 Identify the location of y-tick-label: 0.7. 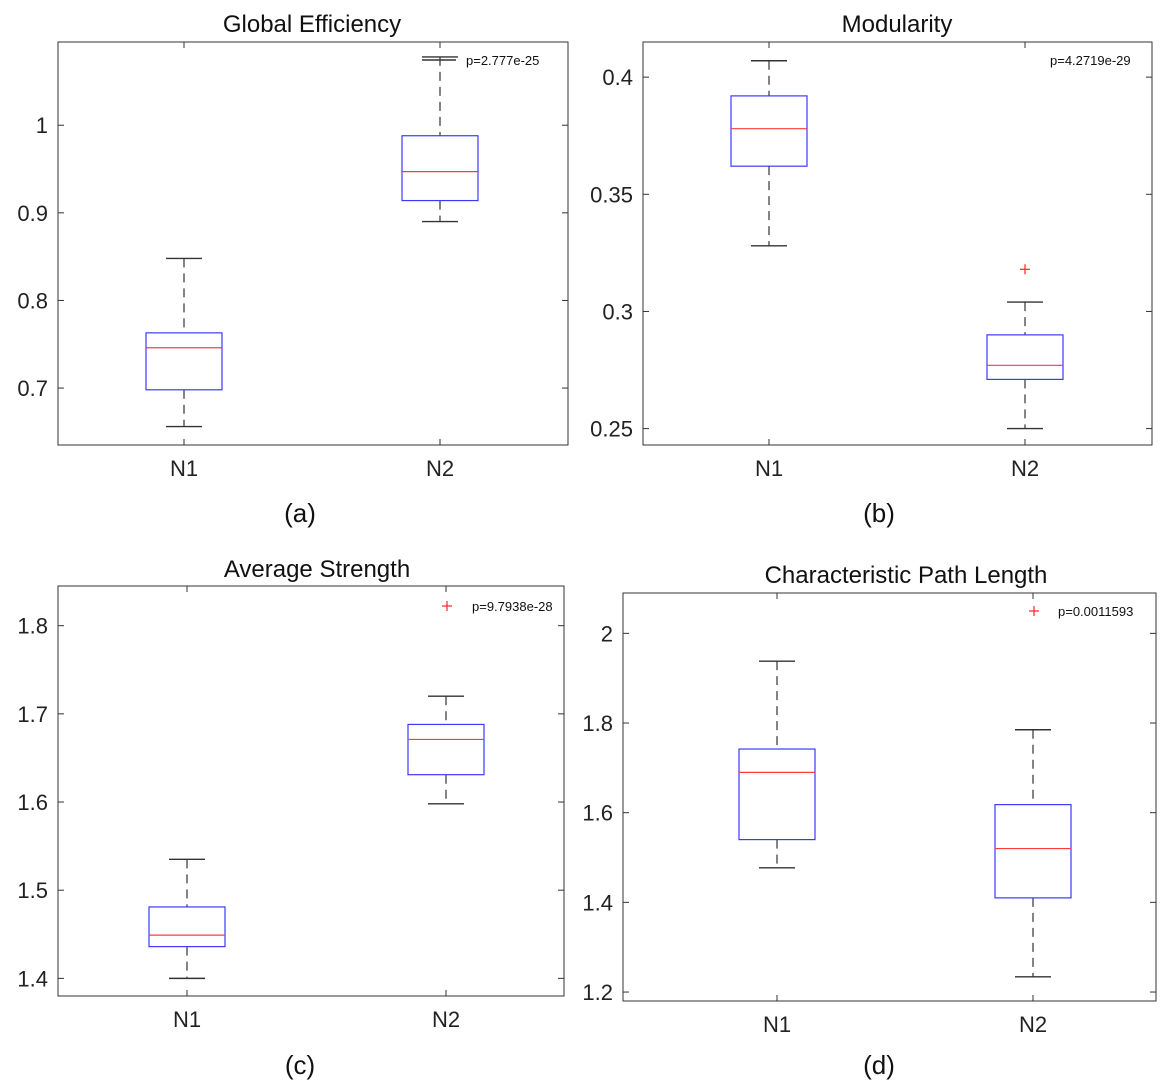
(32, 388).